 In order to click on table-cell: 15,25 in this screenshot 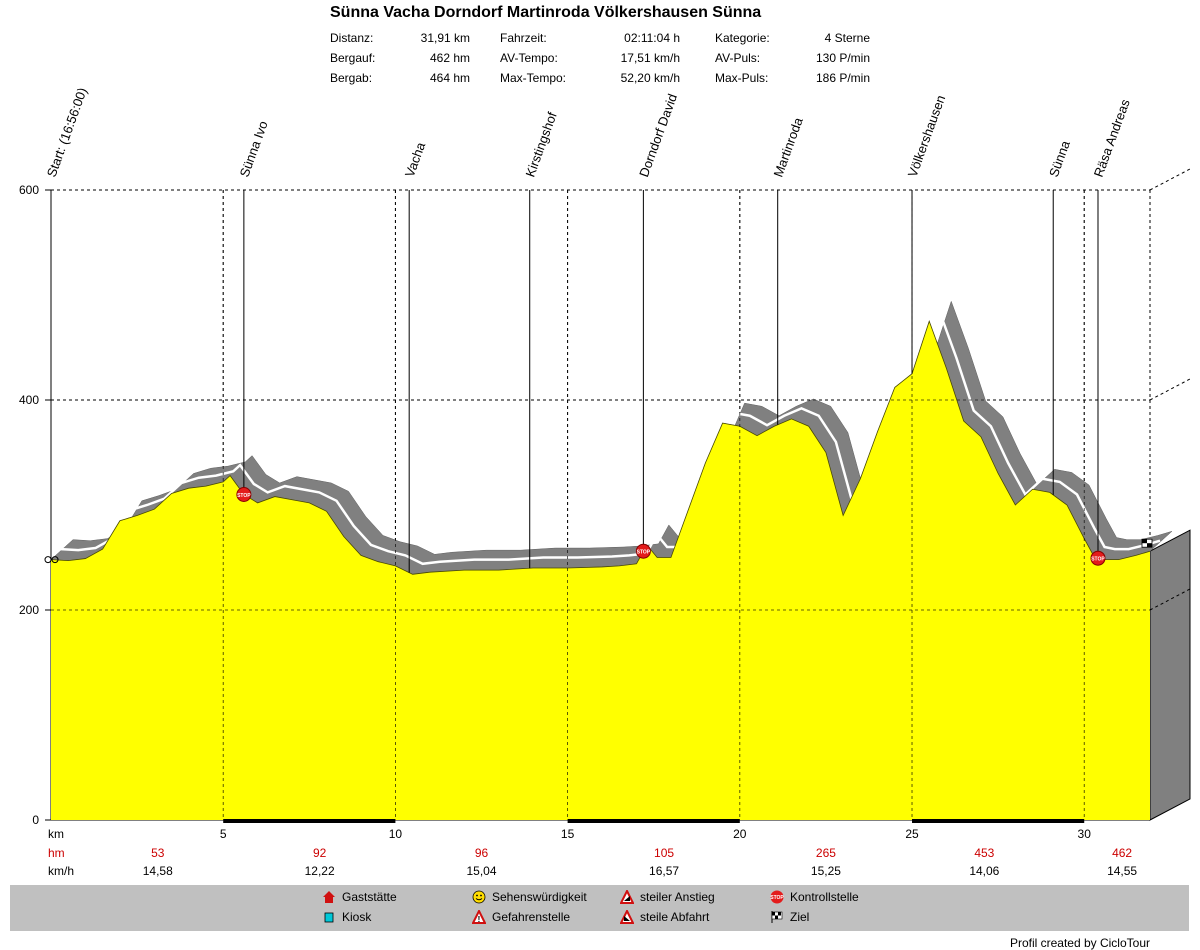, I will do `click(826, 871)`.